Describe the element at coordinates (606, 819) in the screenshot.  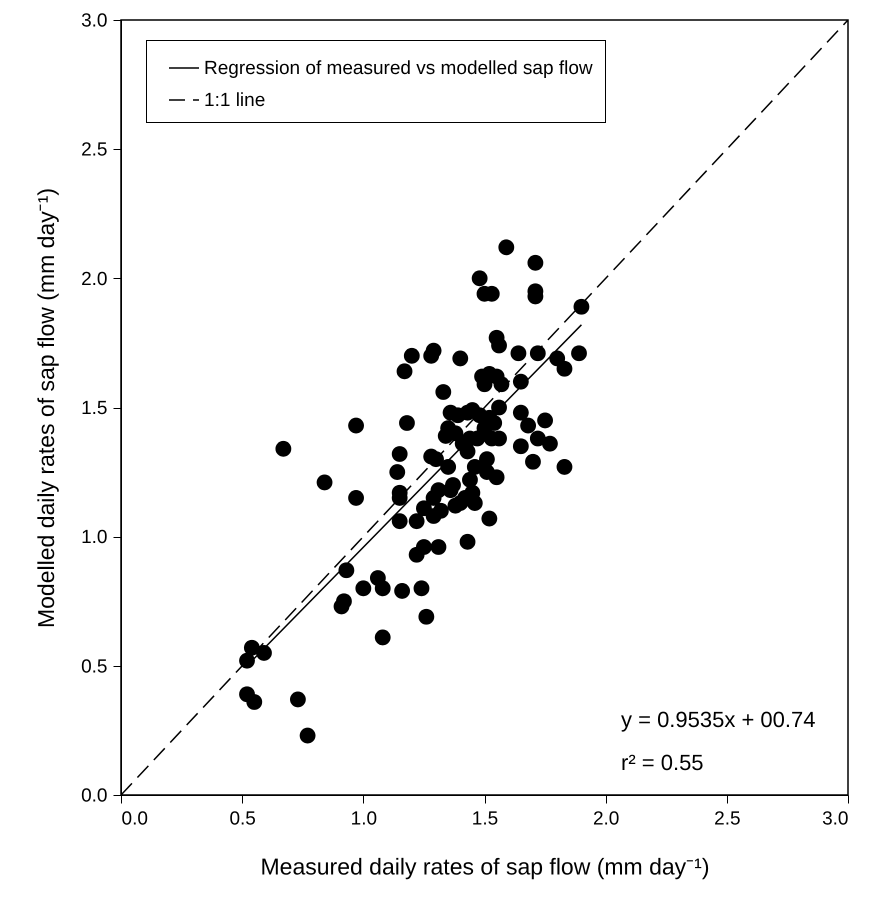
I see `x-tick-label: 2.0` at that location.